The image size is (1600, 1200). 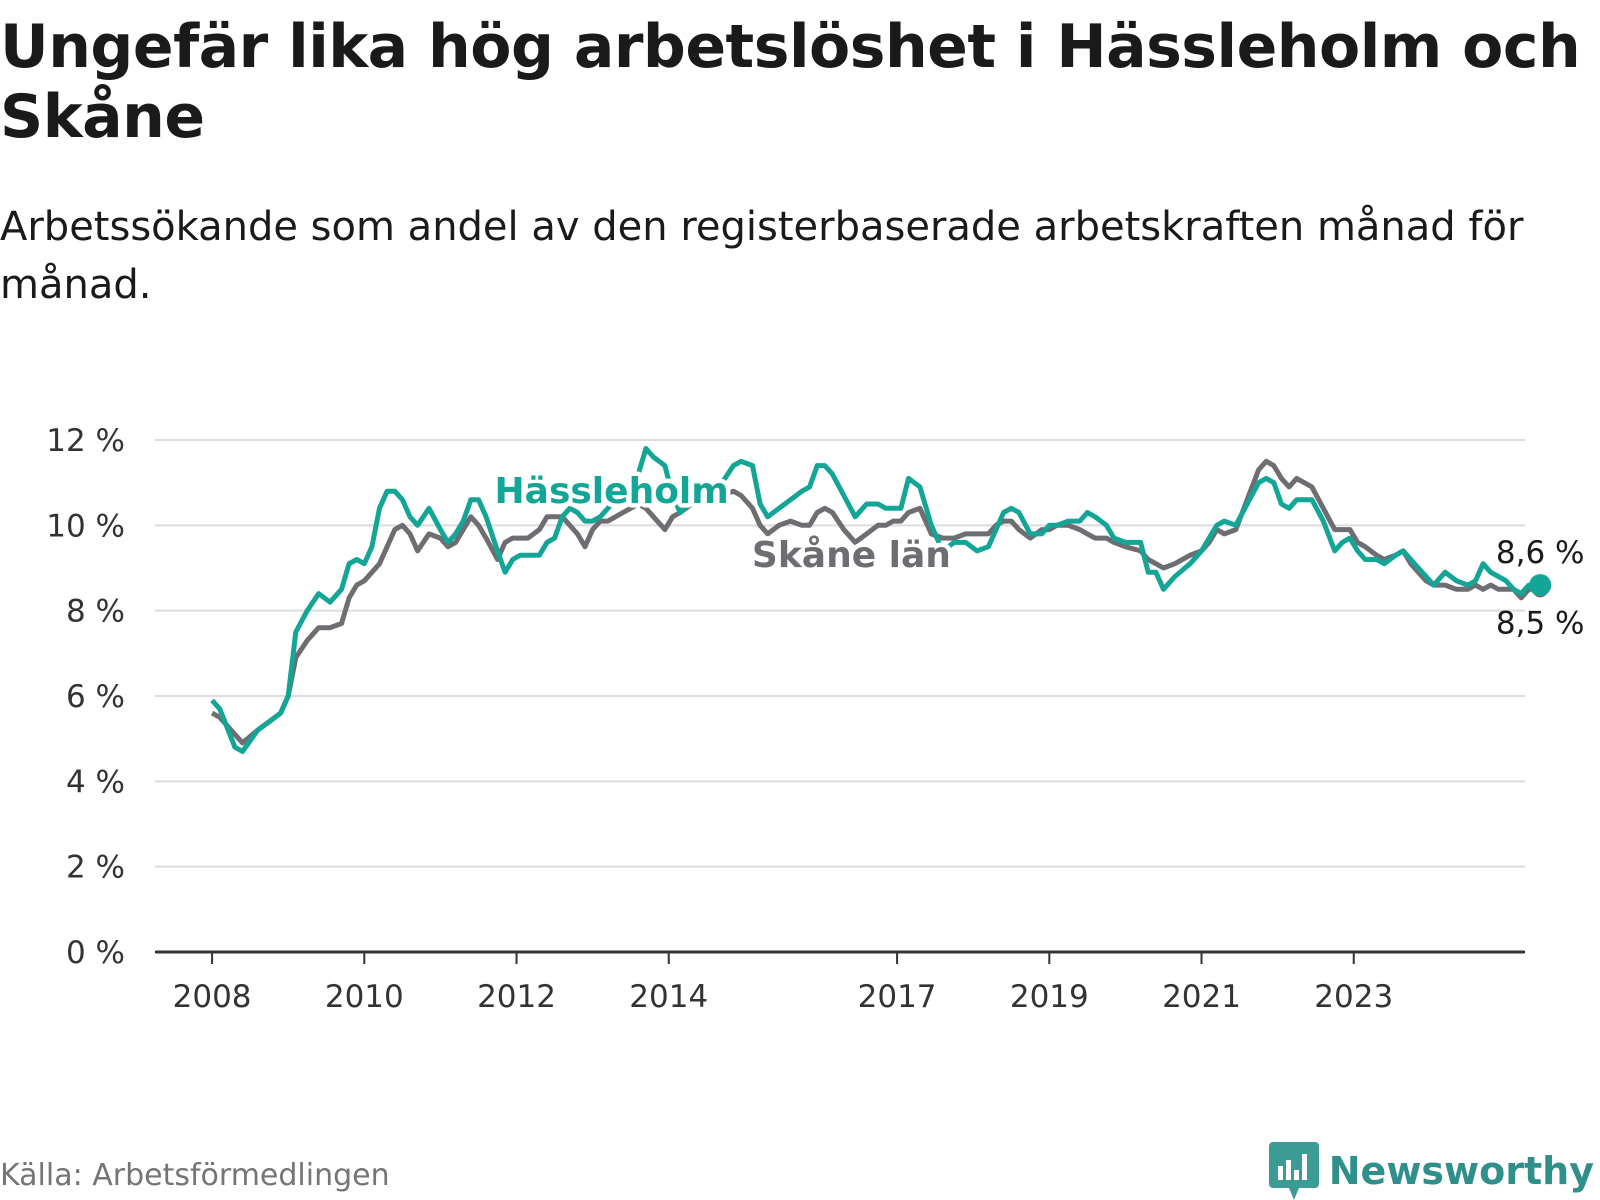 I want to click on x-tick-label: 2008, so click(x=212, y=997).